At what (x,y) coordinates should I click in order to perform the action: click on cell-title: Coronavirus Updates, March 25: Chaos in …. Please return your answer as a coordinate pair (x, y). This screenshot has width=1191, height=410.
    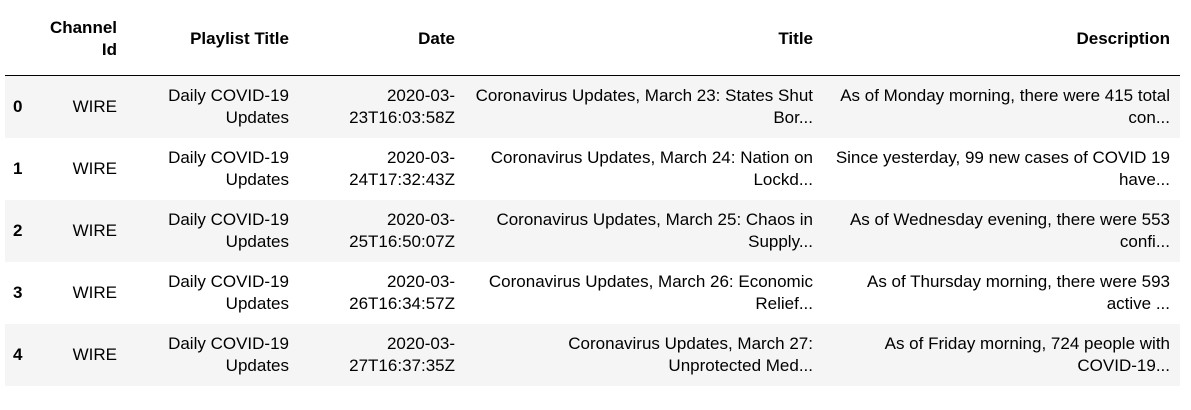
    Looking at the image, I should click on (654, 230).